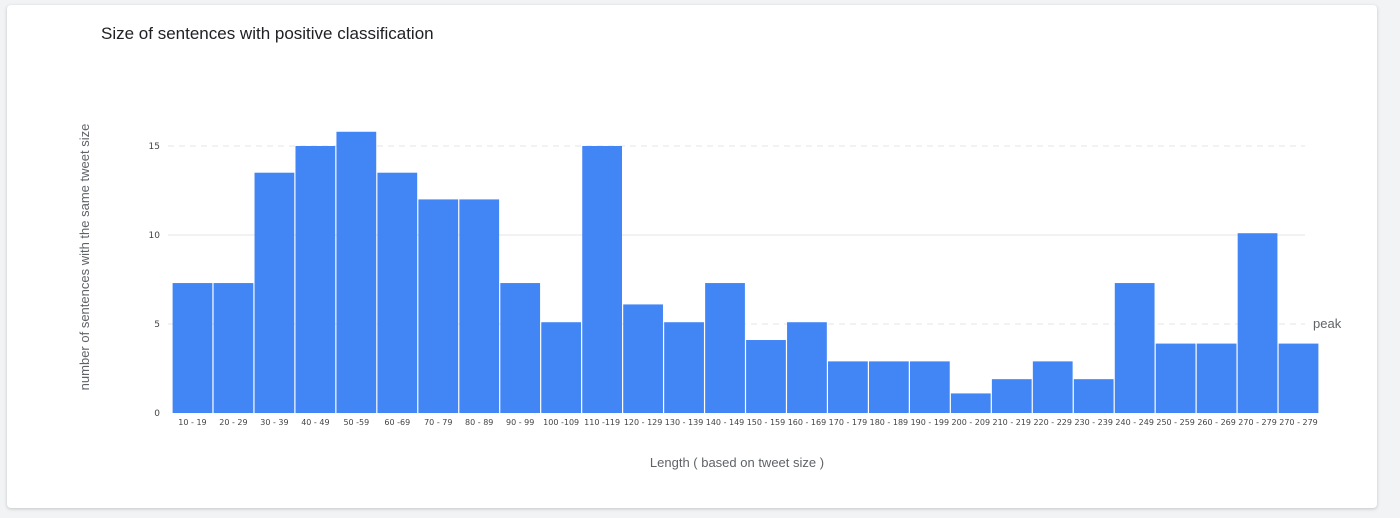 This screenshot has height=518, width=1400. Describe the element at coordinates (1134, 422) in the screenshot. I see `x-tick-label: 240 - 249` at that location.